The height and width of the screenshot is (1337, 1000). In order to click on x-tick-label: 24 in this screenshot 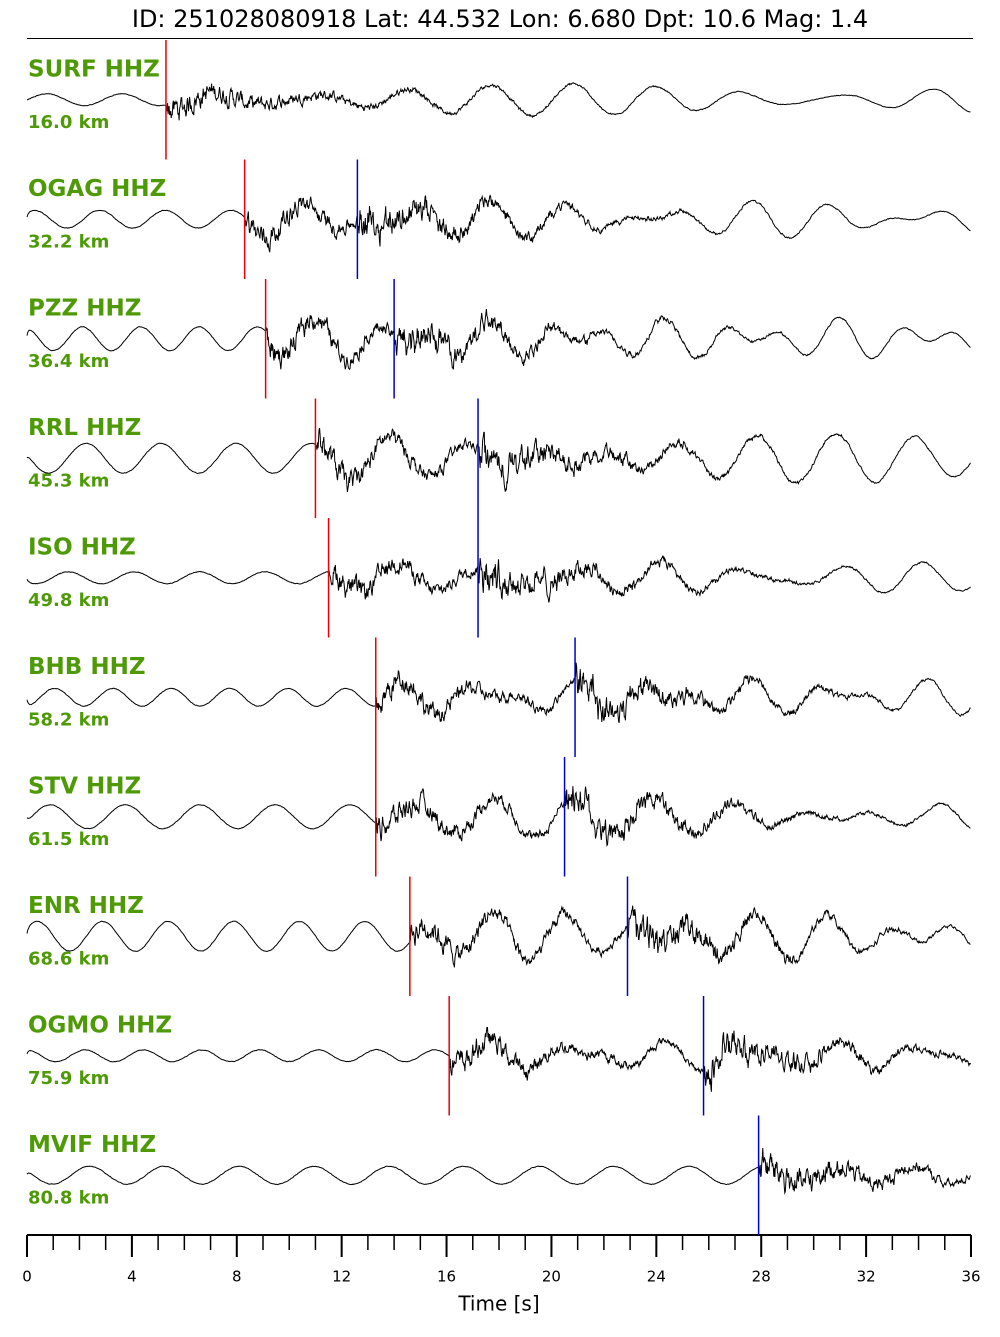, I will do `click(656, 1277)`.